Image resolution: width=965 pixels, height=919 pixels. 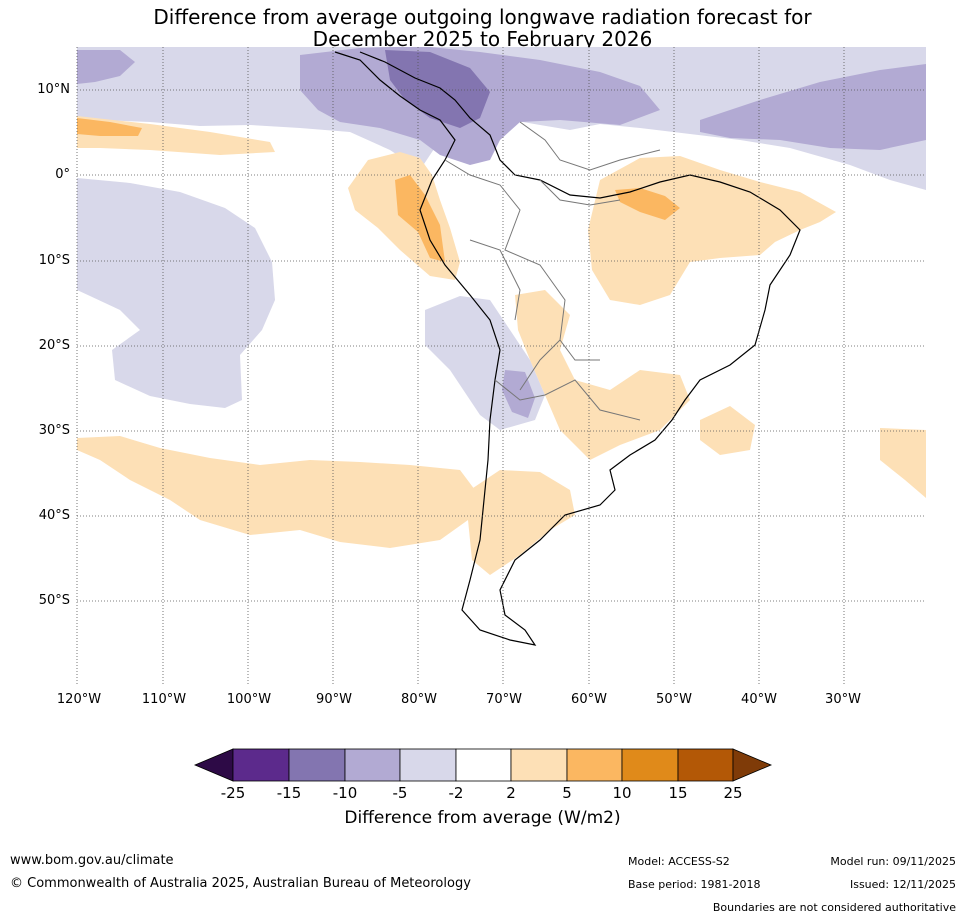 I want to click on anomaly-region-south-central-core, so click(x=518, y=394).